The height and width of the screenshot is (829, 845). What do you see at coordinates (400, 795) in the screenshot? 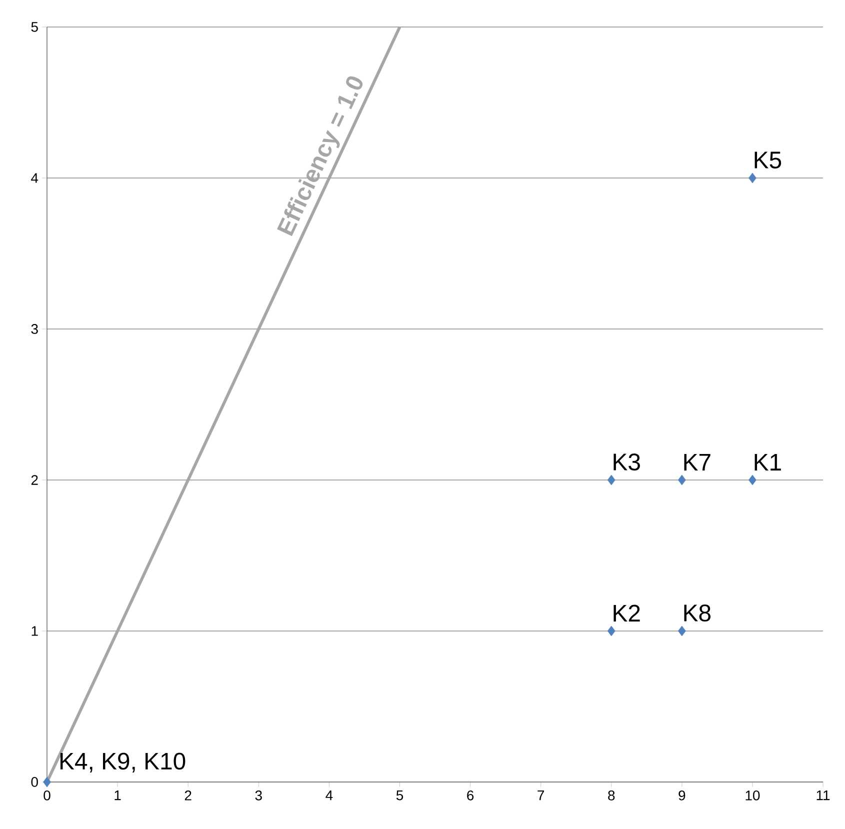
I see `x-tick-label: 5` at bounding box center [400, 795].